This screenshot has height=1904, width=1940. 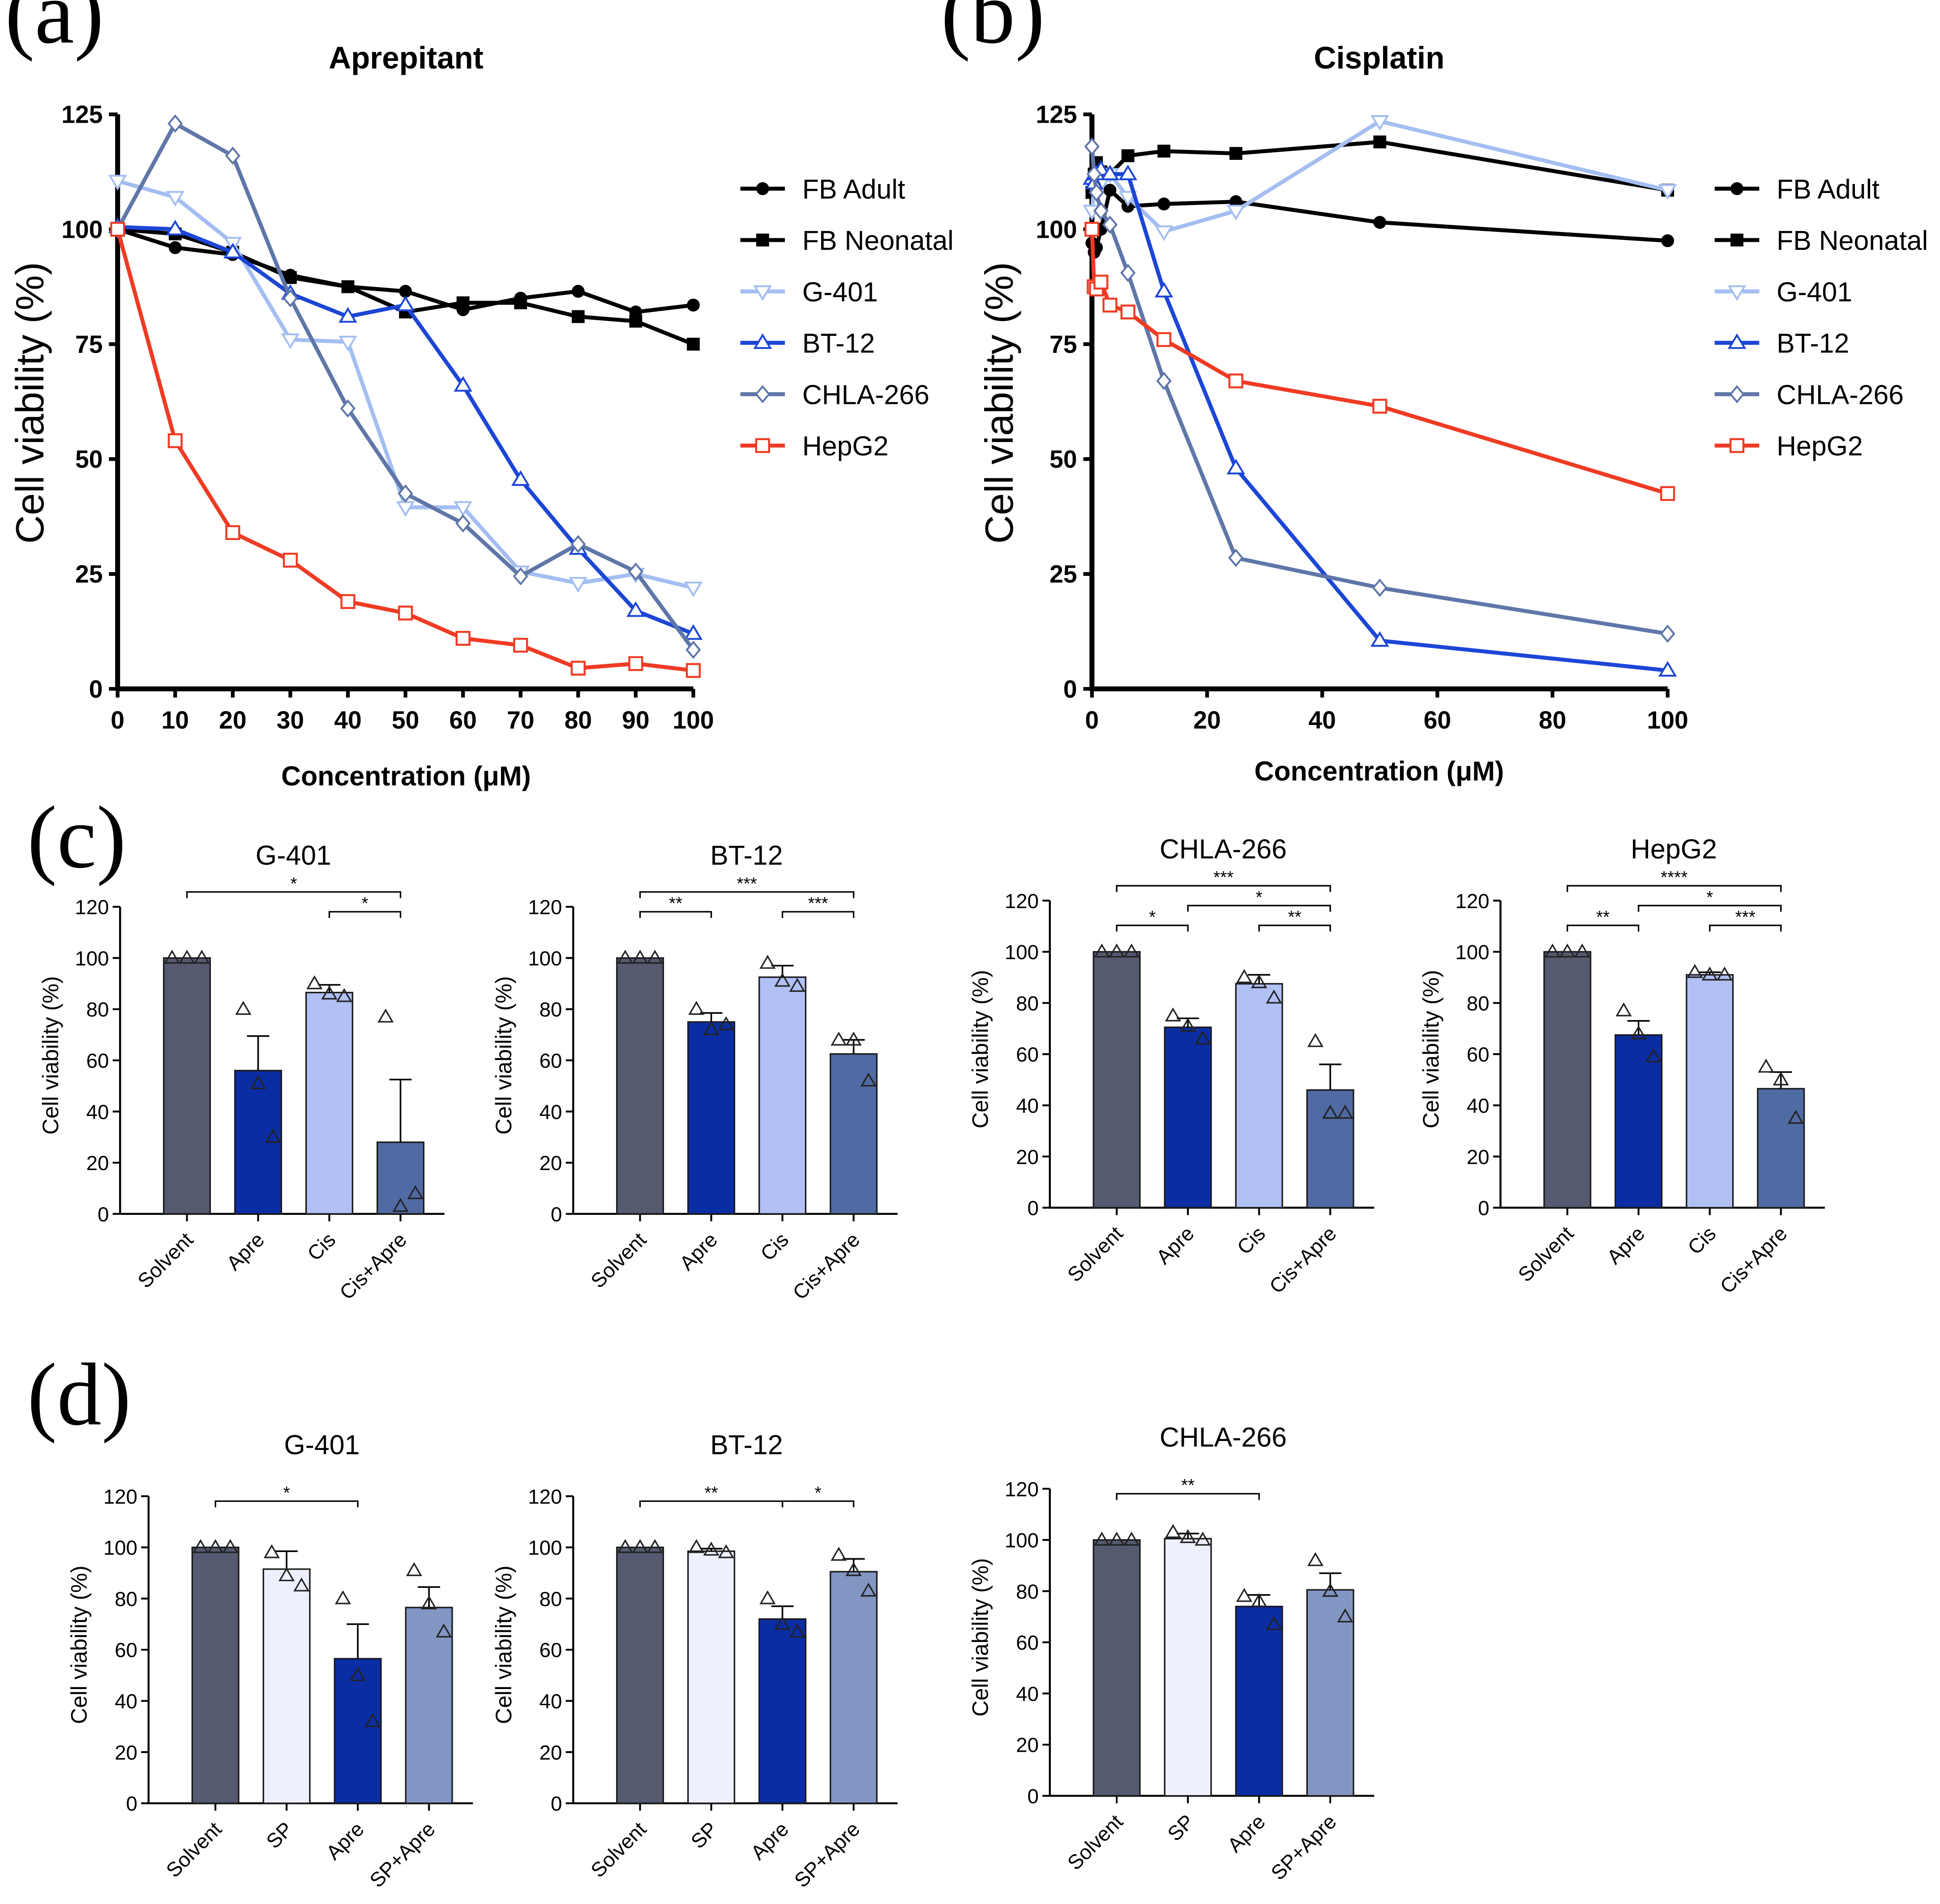 What do you see at coordinates (1840, 395) in the screenshot?
I see `legend-label: CHLA-266` at bounding box center [1840, 395].